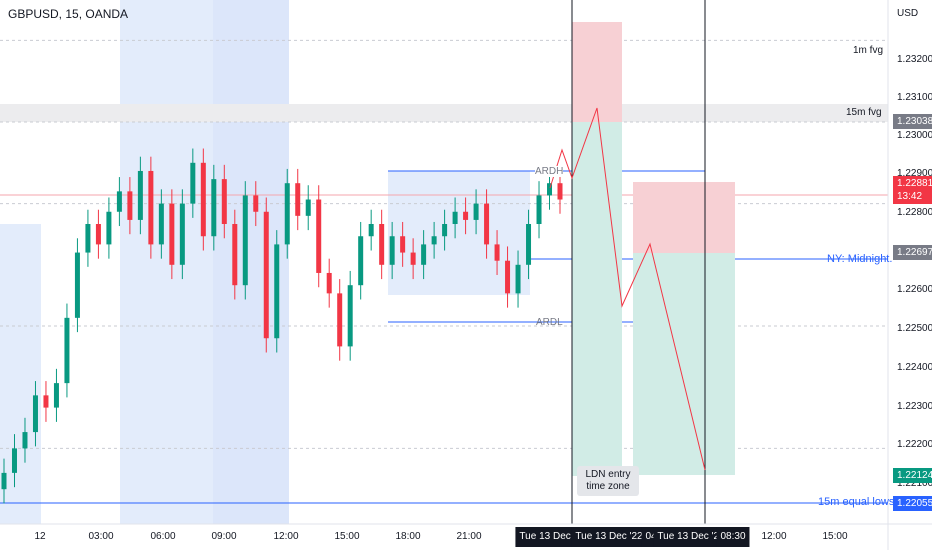  I want to click on price-tick: 1.23200, so click(914, 59).